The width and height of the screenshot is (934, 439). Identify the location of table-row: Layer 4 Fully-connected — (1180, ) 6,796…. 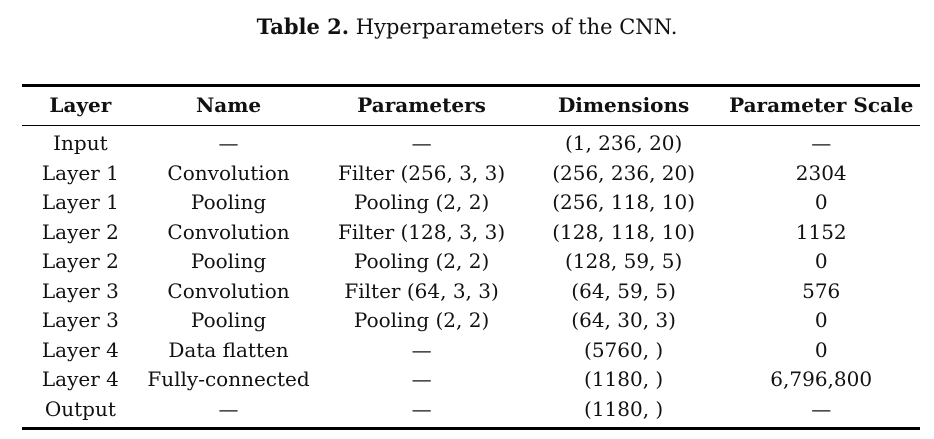
(471, 380).